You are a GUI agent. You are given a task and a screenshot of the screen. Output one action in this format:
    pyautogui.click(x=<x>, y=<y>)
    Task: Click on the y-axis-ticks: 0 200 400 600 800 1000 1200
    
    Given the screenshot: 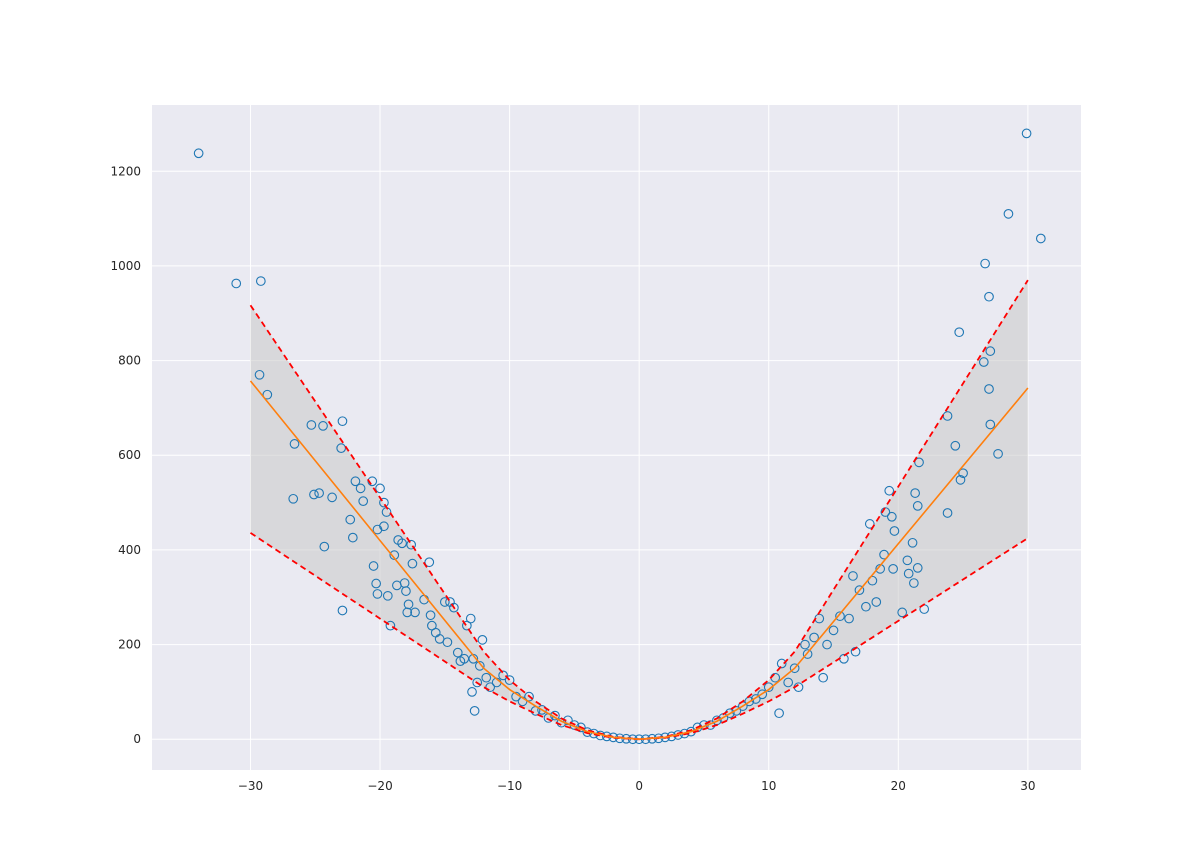 What is the action you would take?
    pyautogui.click(x=125, y=455)
    